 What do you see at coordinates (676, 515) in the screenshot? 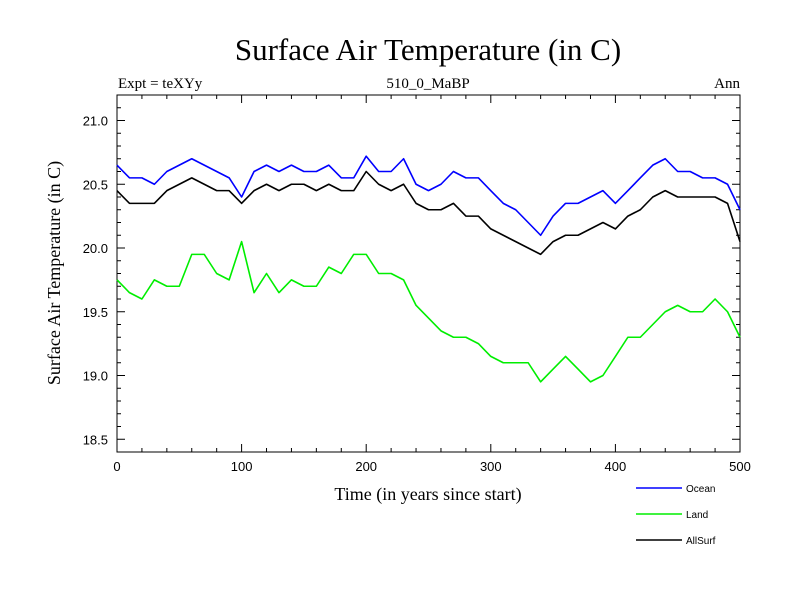
I see `legend: Ocean Land AllSurf` at bounding box center [676, 515].